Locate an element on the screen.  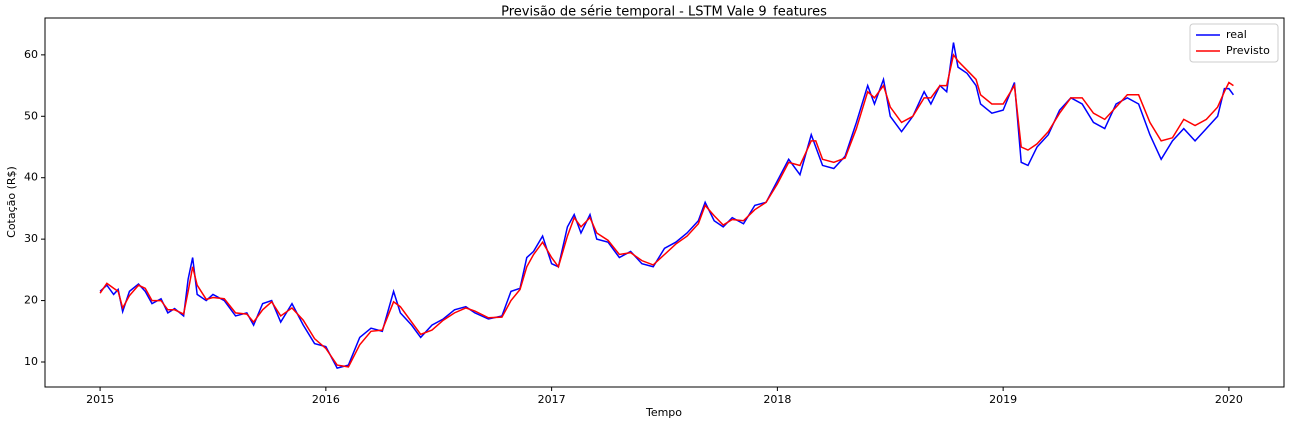
legend-label: Previsto is located at coordinates (1248, 50).